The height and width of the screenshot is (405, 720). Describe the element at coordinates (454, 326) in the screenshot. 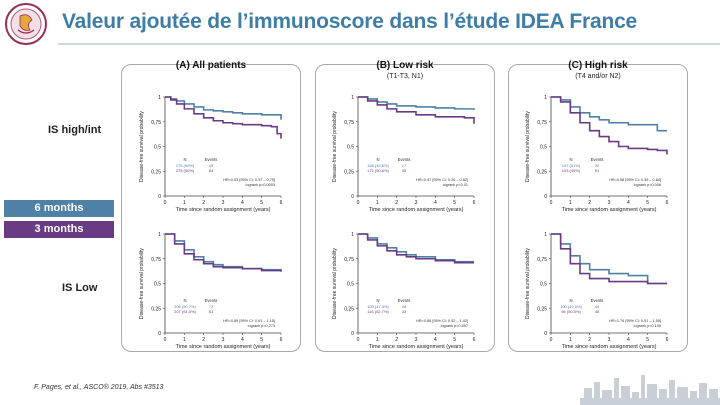

I see `logrank-pvalue: logrank p=0.557` at that location.